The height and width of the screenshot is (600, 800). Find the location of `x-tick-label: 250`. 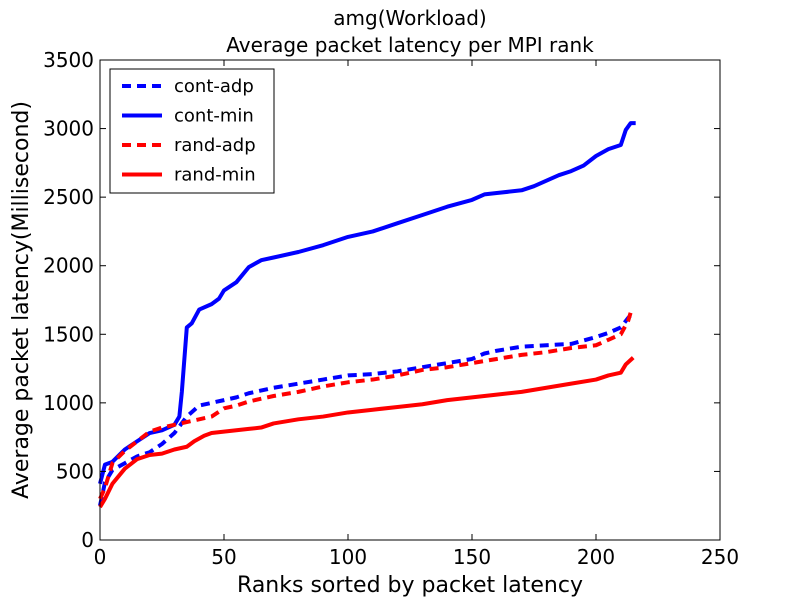

x-tick-label: 250 is located at coordinates (720, 557).